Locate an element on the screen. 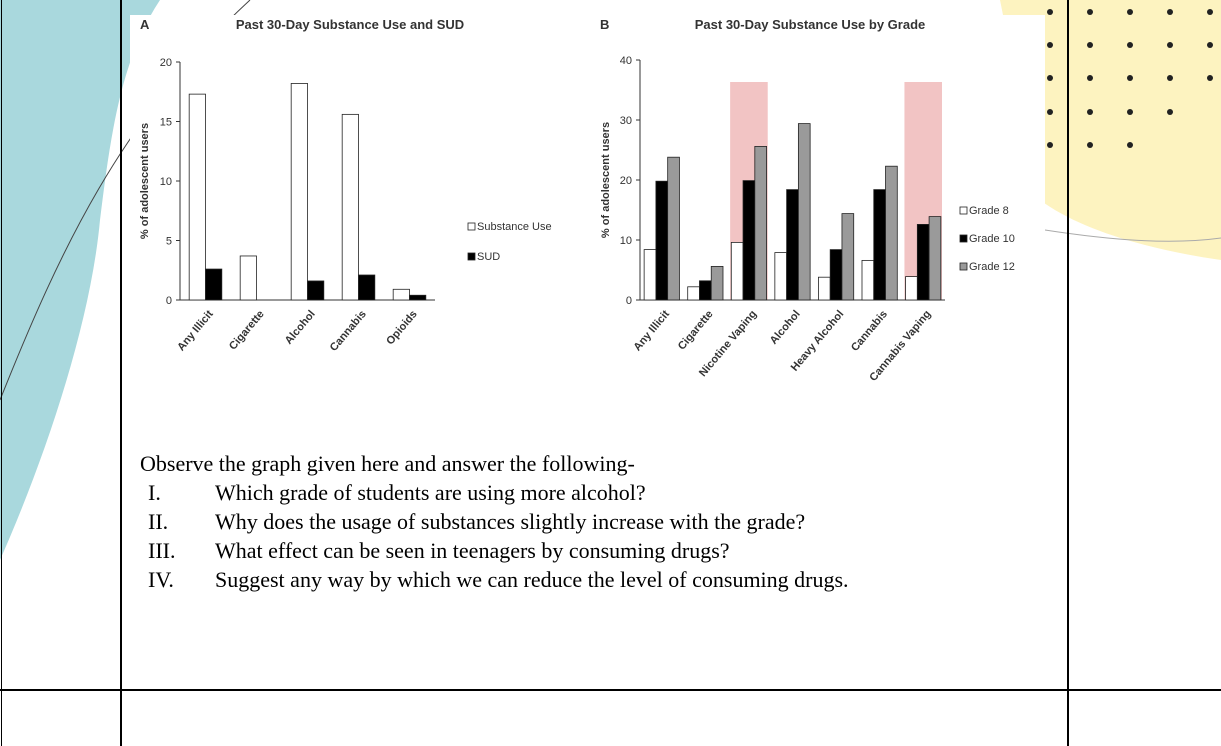  y-tick-label: 30 is located at coordinates (626, 121).